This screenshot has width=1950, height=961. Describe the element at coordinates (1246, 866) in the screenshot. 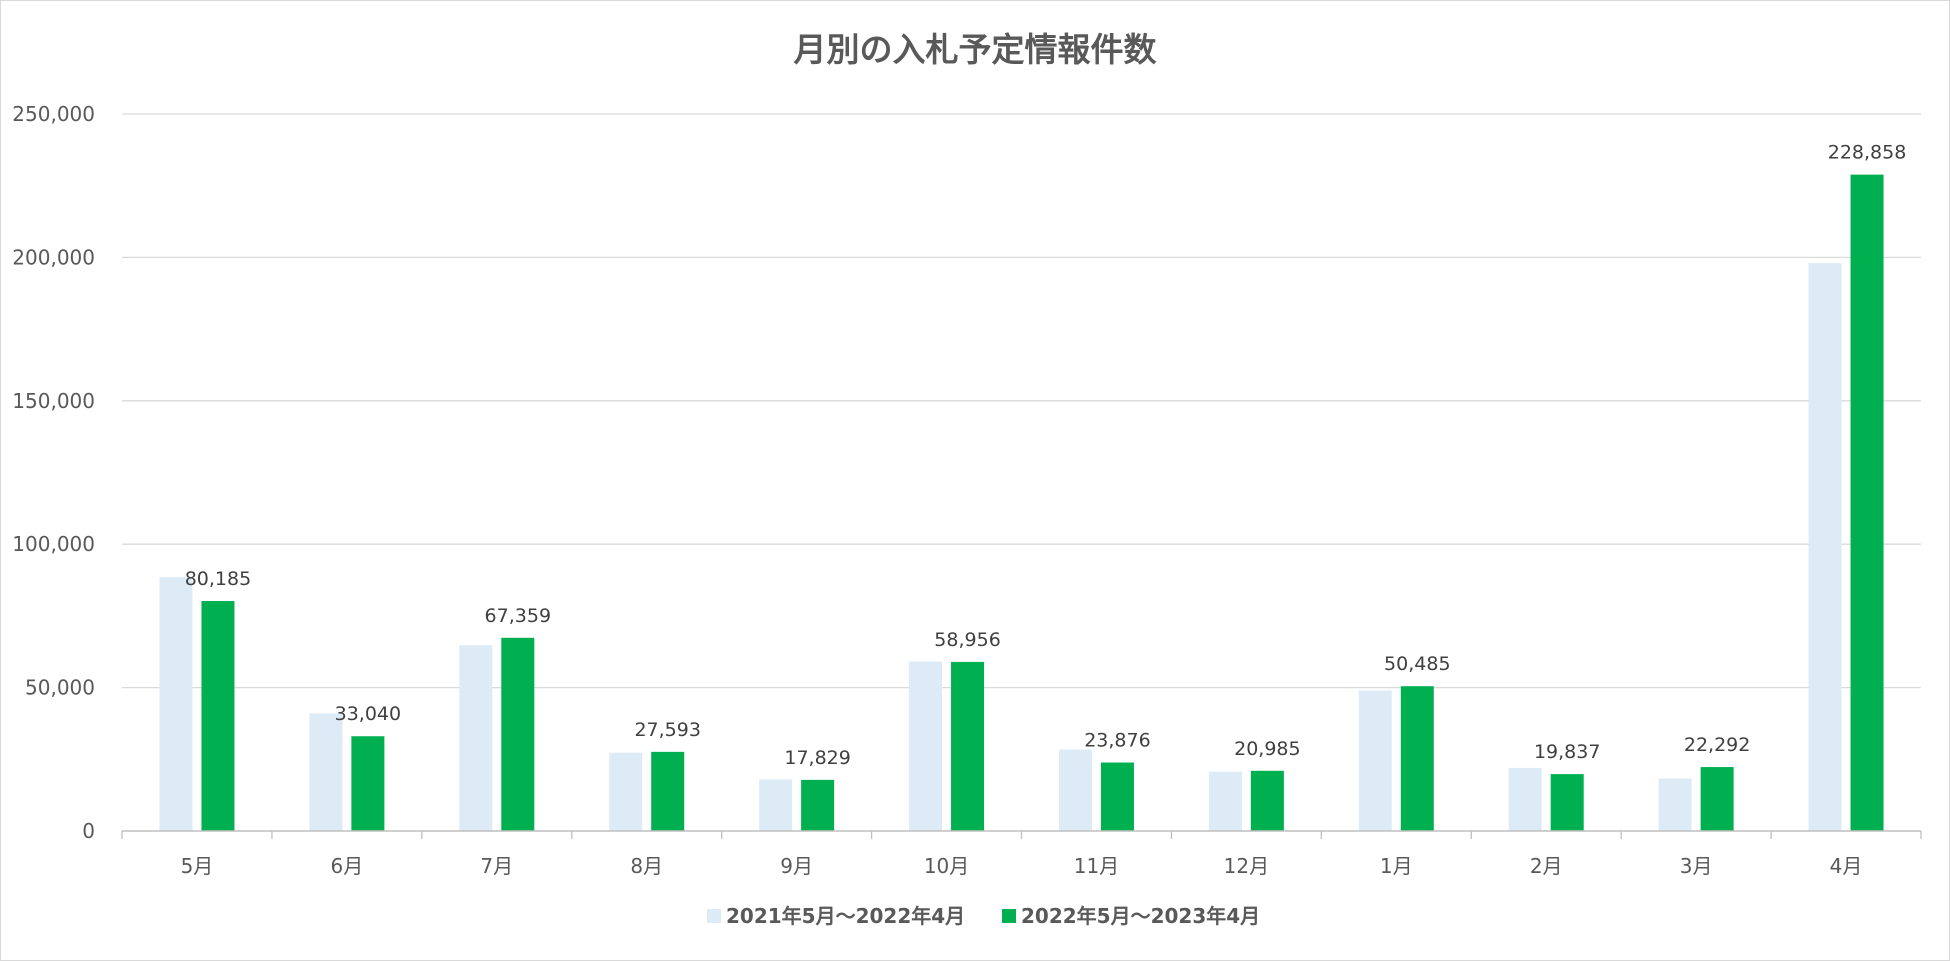

I see `x-tick-label: 12月` at that location.